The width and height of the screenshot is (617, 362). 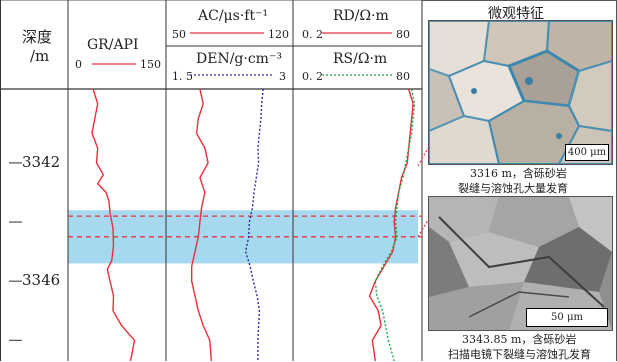 What do you see at coordinates (513, 188) in the screenshot?
I see `photo1-caption-desc: 裂缝与溶蚀孔大量发育` at bounding box center [513, 188].